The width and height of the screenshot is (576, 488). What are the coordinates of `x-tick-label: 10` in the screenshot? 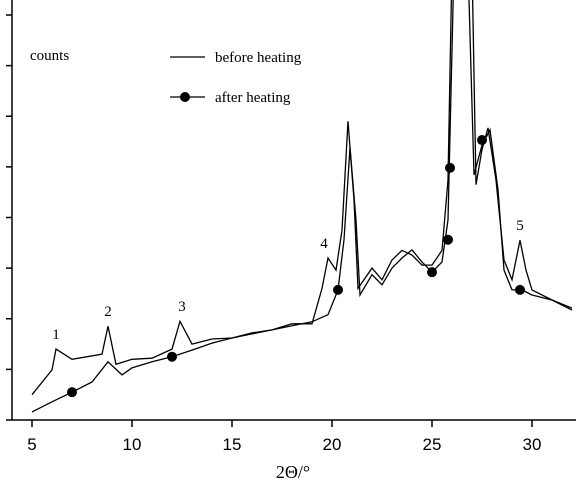 It's located at (132, 444).